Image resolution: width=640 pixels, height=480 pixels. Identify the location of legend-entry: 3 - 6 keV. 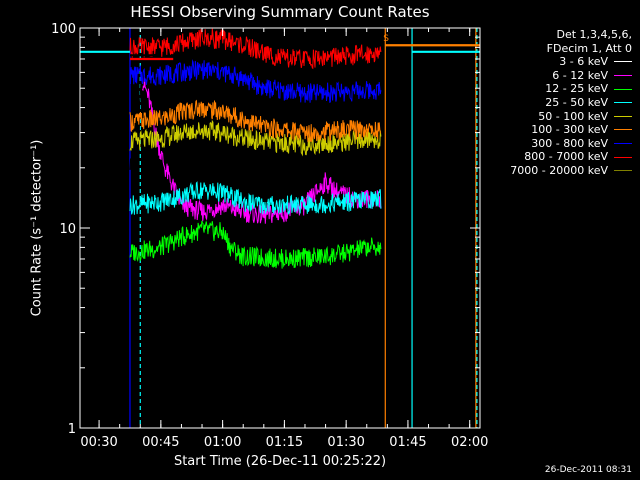
(571, 62).